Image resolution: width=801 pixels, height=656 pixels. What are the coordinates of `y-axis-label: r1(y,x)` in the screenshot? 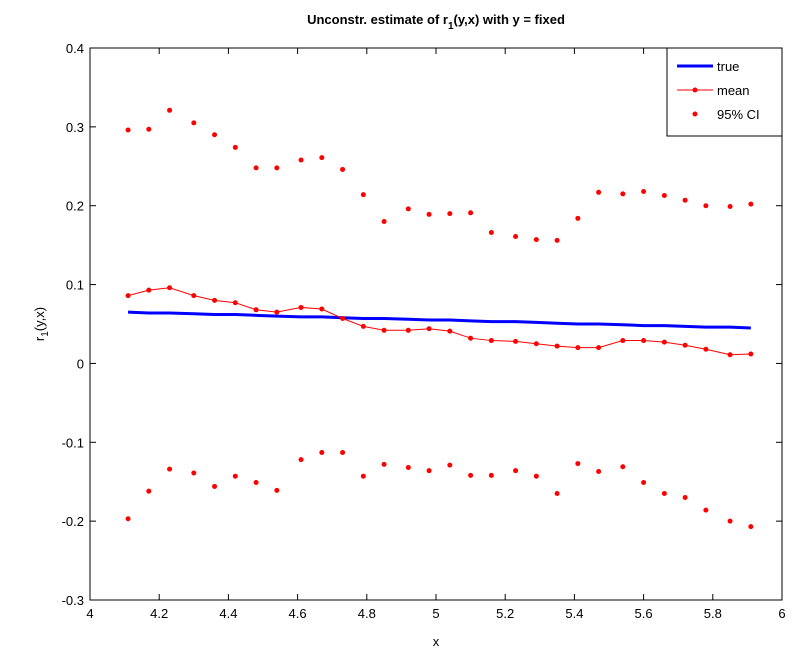 It's located at (41, 324).